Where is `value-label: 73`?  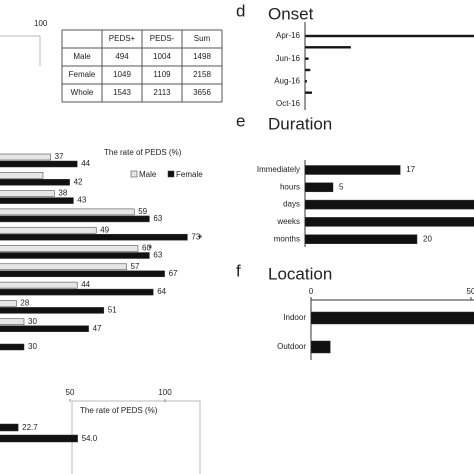 value-label: 73 is located at coordinates (195, 236).